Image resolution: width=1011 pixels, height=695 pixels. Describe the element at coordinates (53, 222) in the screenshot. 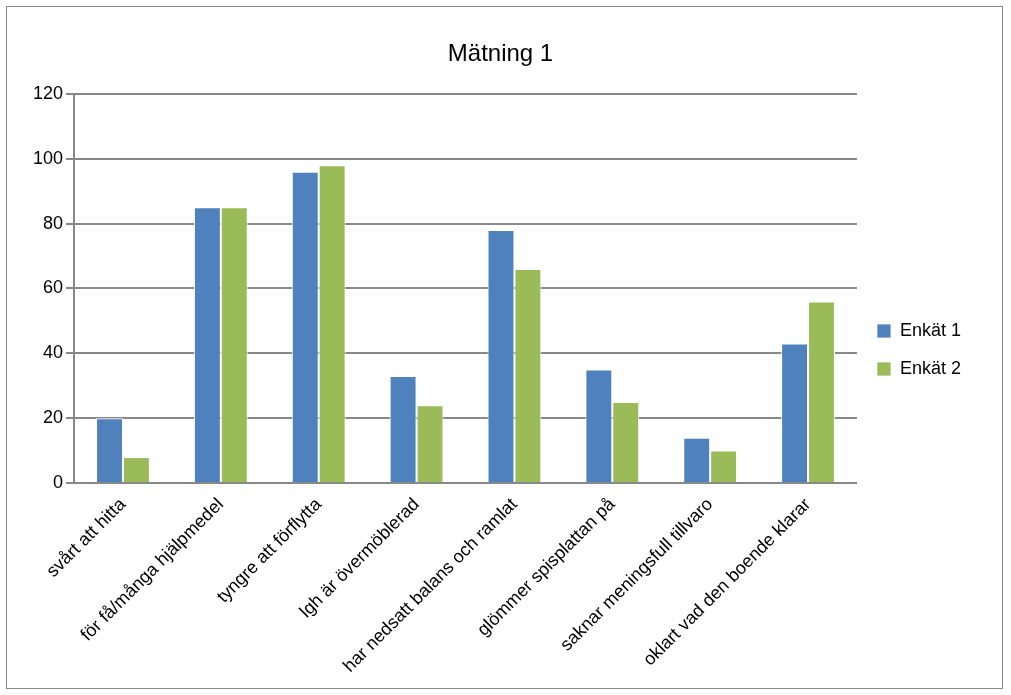

I see `y-tick-label: 80` at that location.